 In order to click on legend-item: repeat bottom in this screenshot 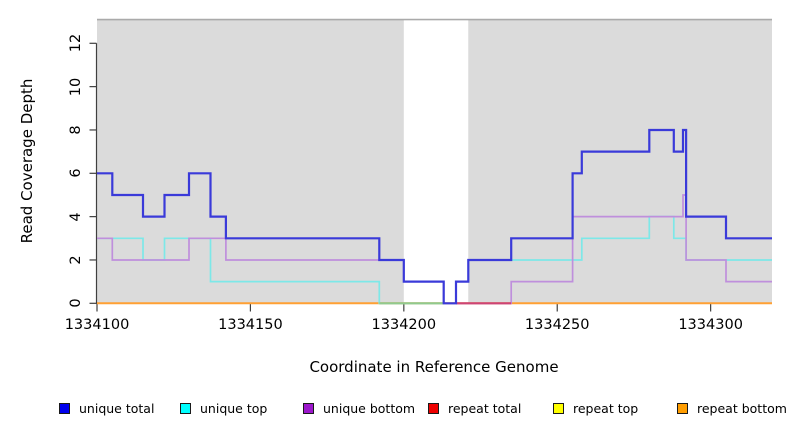, I will do `click(732, 408)`.